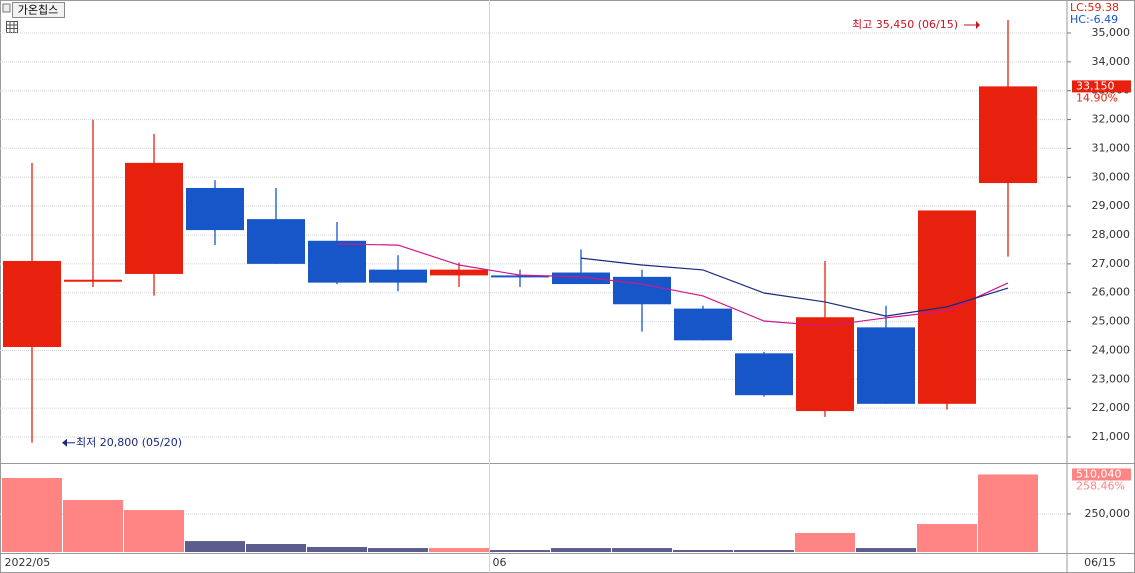  I want to click on y-tick-label: 31,000, so click(1111, 147).